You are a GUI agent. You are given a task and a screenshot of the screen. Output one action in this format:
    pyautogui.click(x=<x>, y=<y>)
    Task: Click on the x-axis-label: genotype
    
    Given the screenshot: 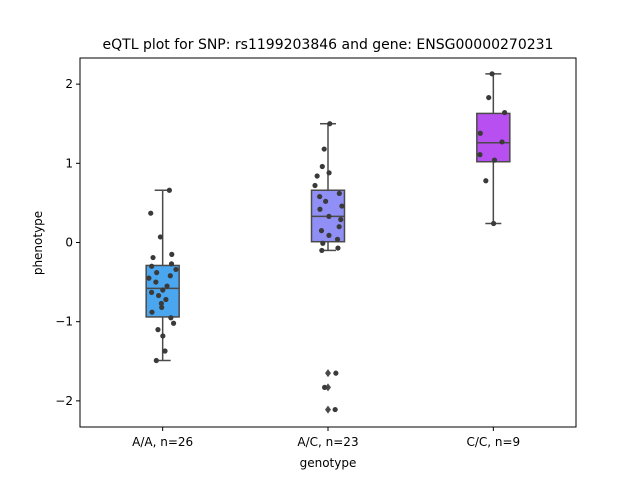 What is the action you would take?
    pyautogui.click(x=328, y=463)
    